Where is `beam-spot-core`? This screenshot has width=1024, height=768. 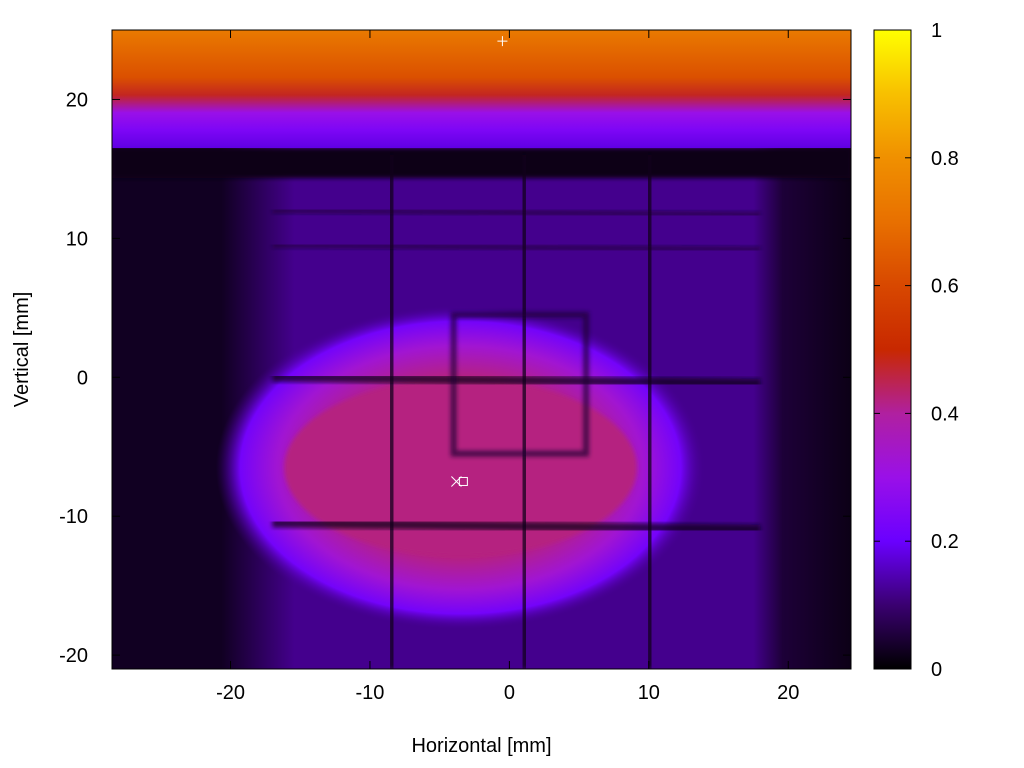 beam-spot-core is located at coordinates (460, 467).